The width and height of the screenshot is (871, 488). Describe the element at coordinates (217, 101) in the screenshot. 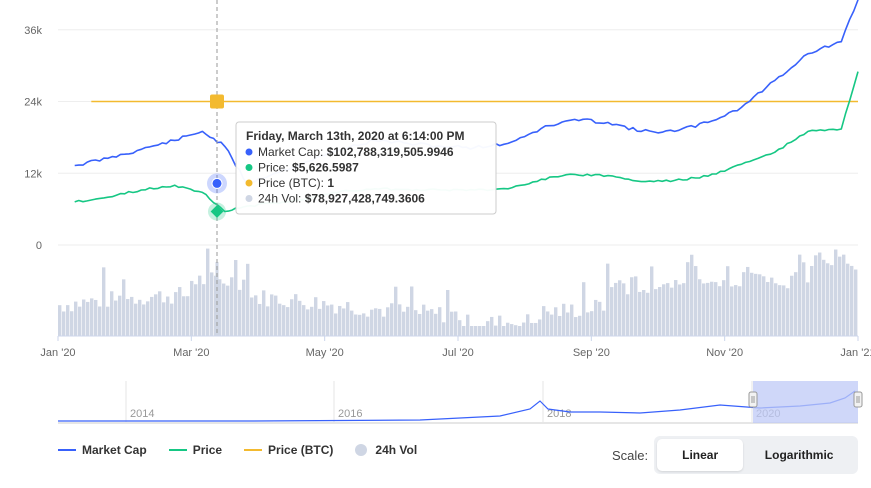

I see `price-btc-hover-marker` at that location.